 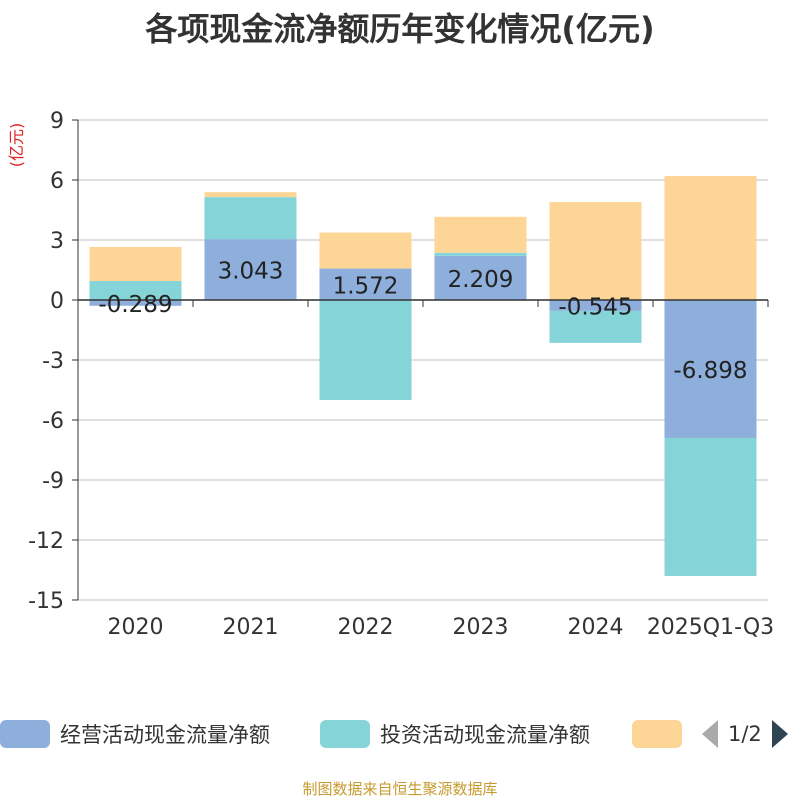 What do you see at coordinates (25, 734) in the screenshot?
I see `legend-swatch-operating` at bounding box center [25, 734].